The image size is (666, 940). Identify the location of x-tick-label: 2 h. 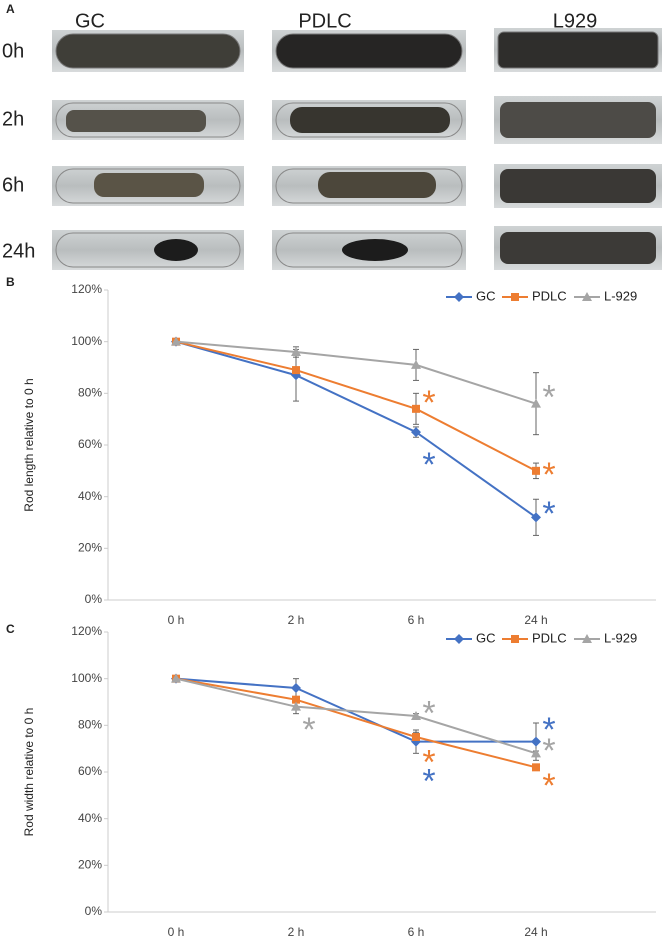
(296, 620).